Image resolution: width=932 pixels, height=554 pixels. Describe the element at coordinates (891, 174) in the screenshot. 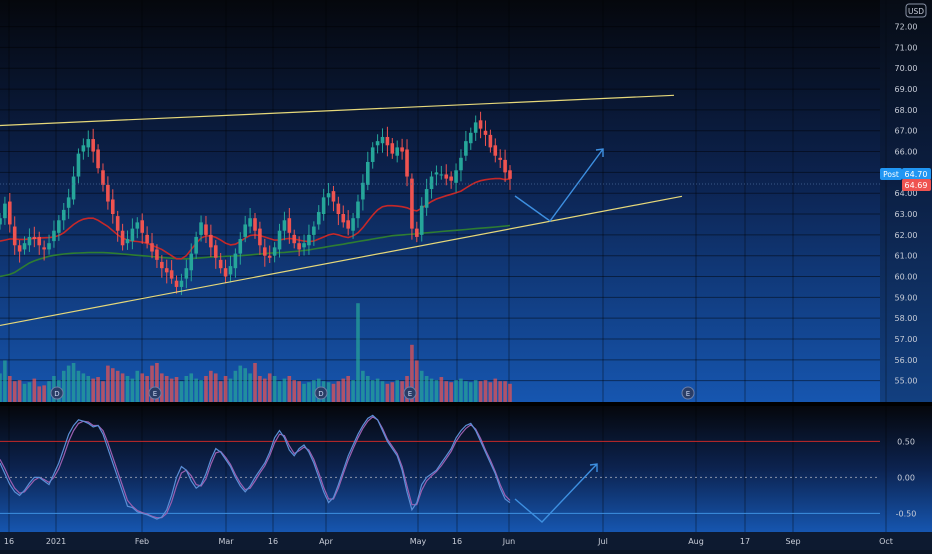

I see `post-label: Post` at that location.